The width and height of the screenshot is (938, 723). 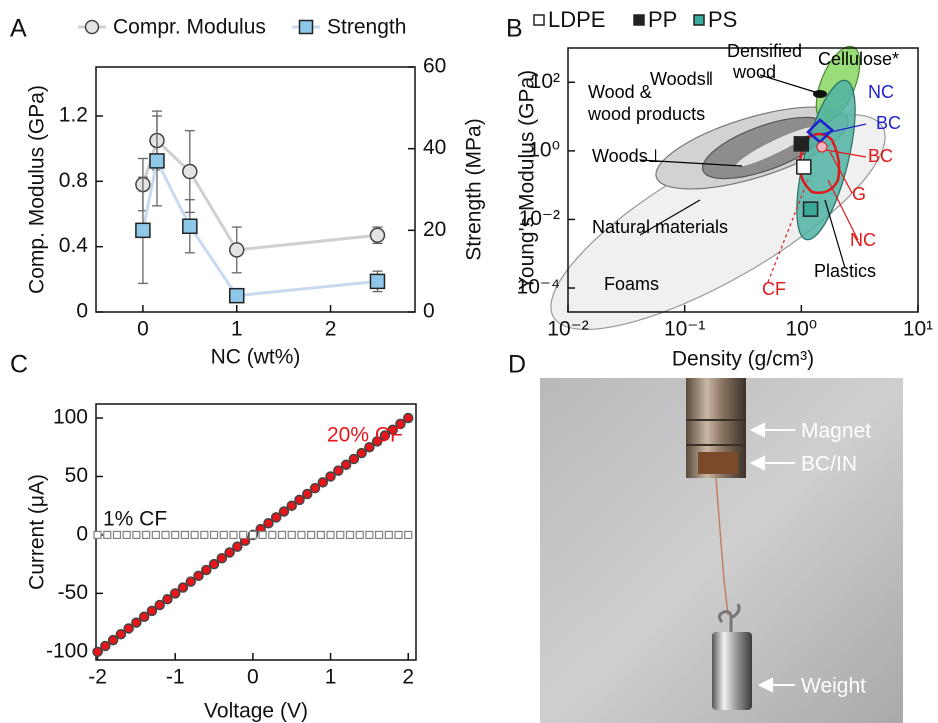 I want to click on y-tick-label: 0.4, so click(x=74, y=245).